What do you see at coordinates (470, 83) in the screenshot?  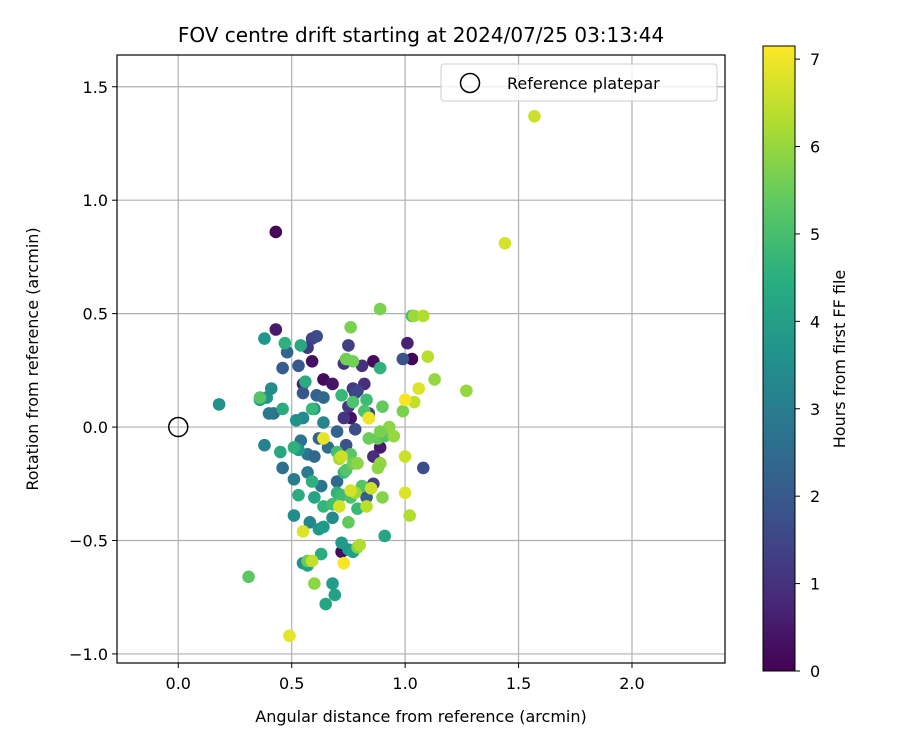 I see `legend-marker-icon` at bounding box center [470, 83].